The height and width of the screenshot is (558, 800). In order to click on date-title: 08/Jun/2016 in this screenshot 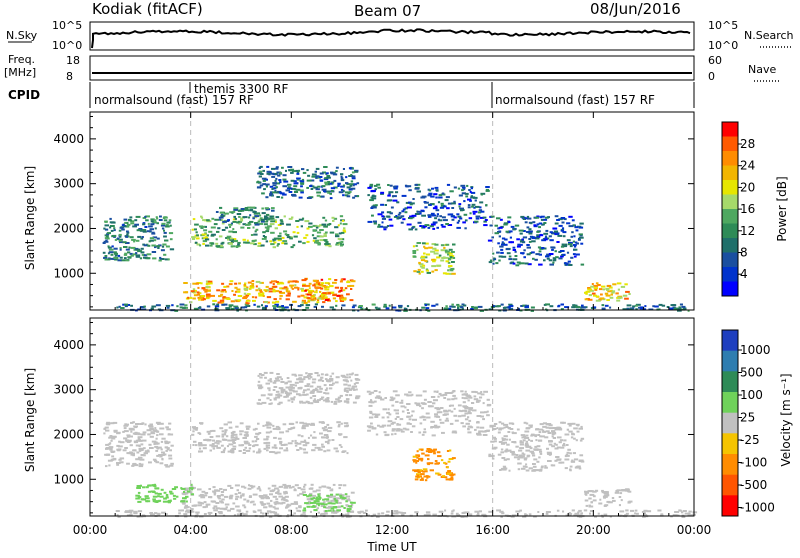, I will do `click(635, 9)`.